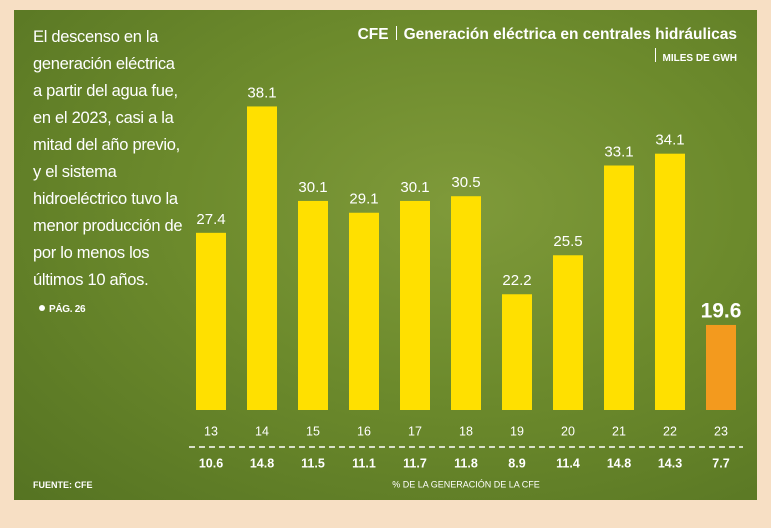 Image resolution: width=771 pixels, height=528 pixels. I want to click on bullet, so click(42, 308).